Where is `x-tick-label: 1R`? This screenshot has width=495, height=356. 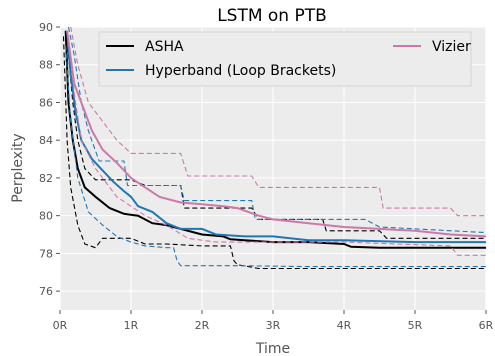
x-tick-label: 1R is located at coordinates (131, 325).